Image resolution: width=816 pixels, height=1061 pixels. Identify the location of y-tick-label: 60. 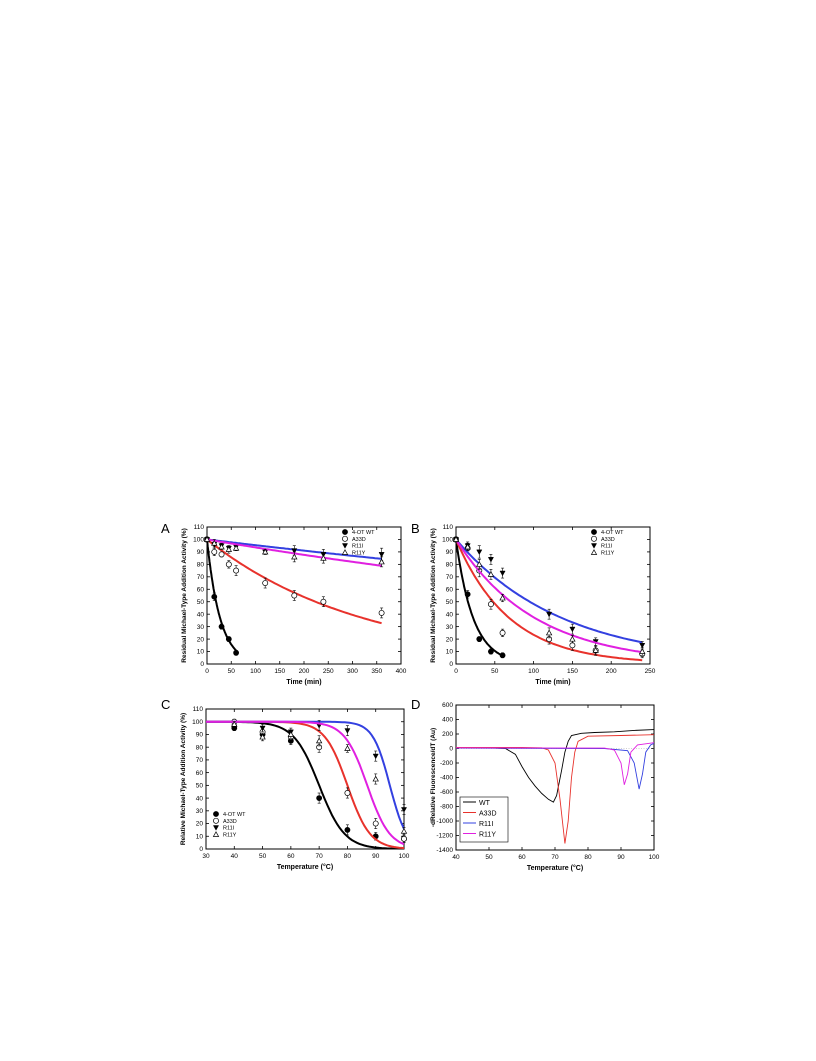
(450, 589).